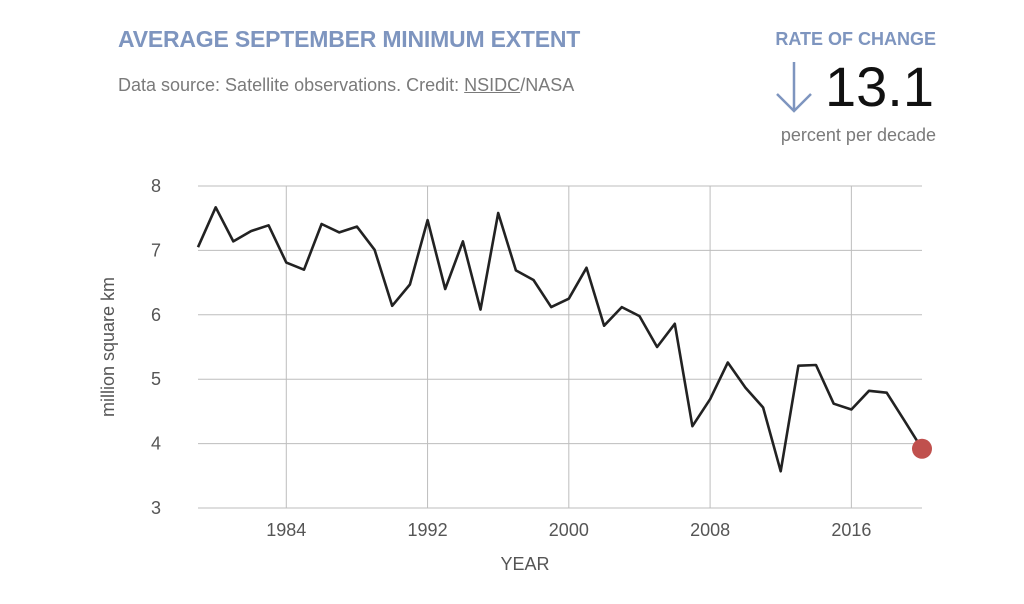  I want to click on nsidc-link: NSIDC, so click(492, 85).